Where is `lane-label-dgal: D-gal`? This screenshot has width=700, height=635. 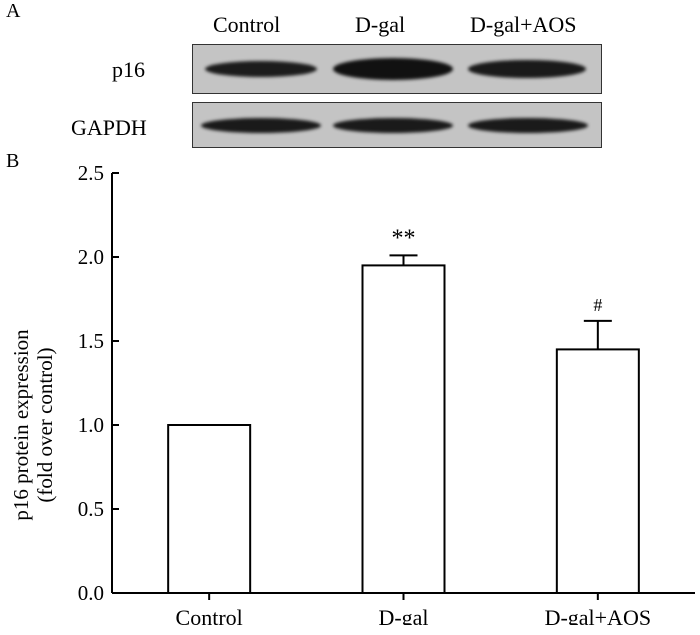 lane-label-dgal: D-gal is located at coordinates (380, 24).